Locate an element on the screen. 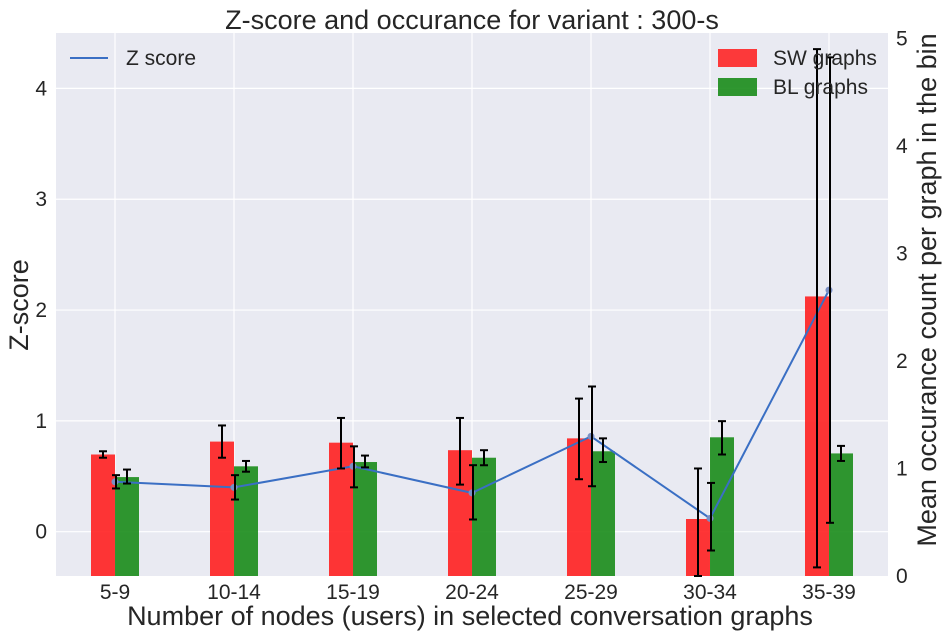 The image size is (943, 637). y2-tick-label: 1 is located at coordinates (902, 468).